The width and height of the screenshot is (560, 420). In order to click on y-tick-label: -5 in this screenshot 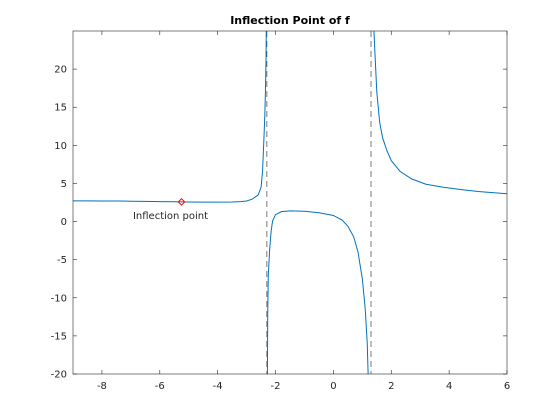, I will do `click(62, 260)`.